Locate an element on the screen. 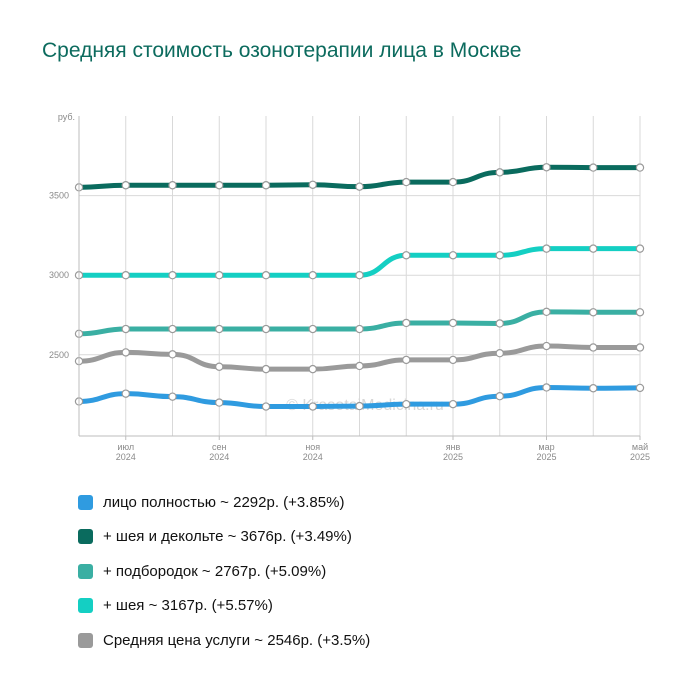 The image size is (700, 680). y-axis-unit-label: руб. is located at coordinates (66, 117).